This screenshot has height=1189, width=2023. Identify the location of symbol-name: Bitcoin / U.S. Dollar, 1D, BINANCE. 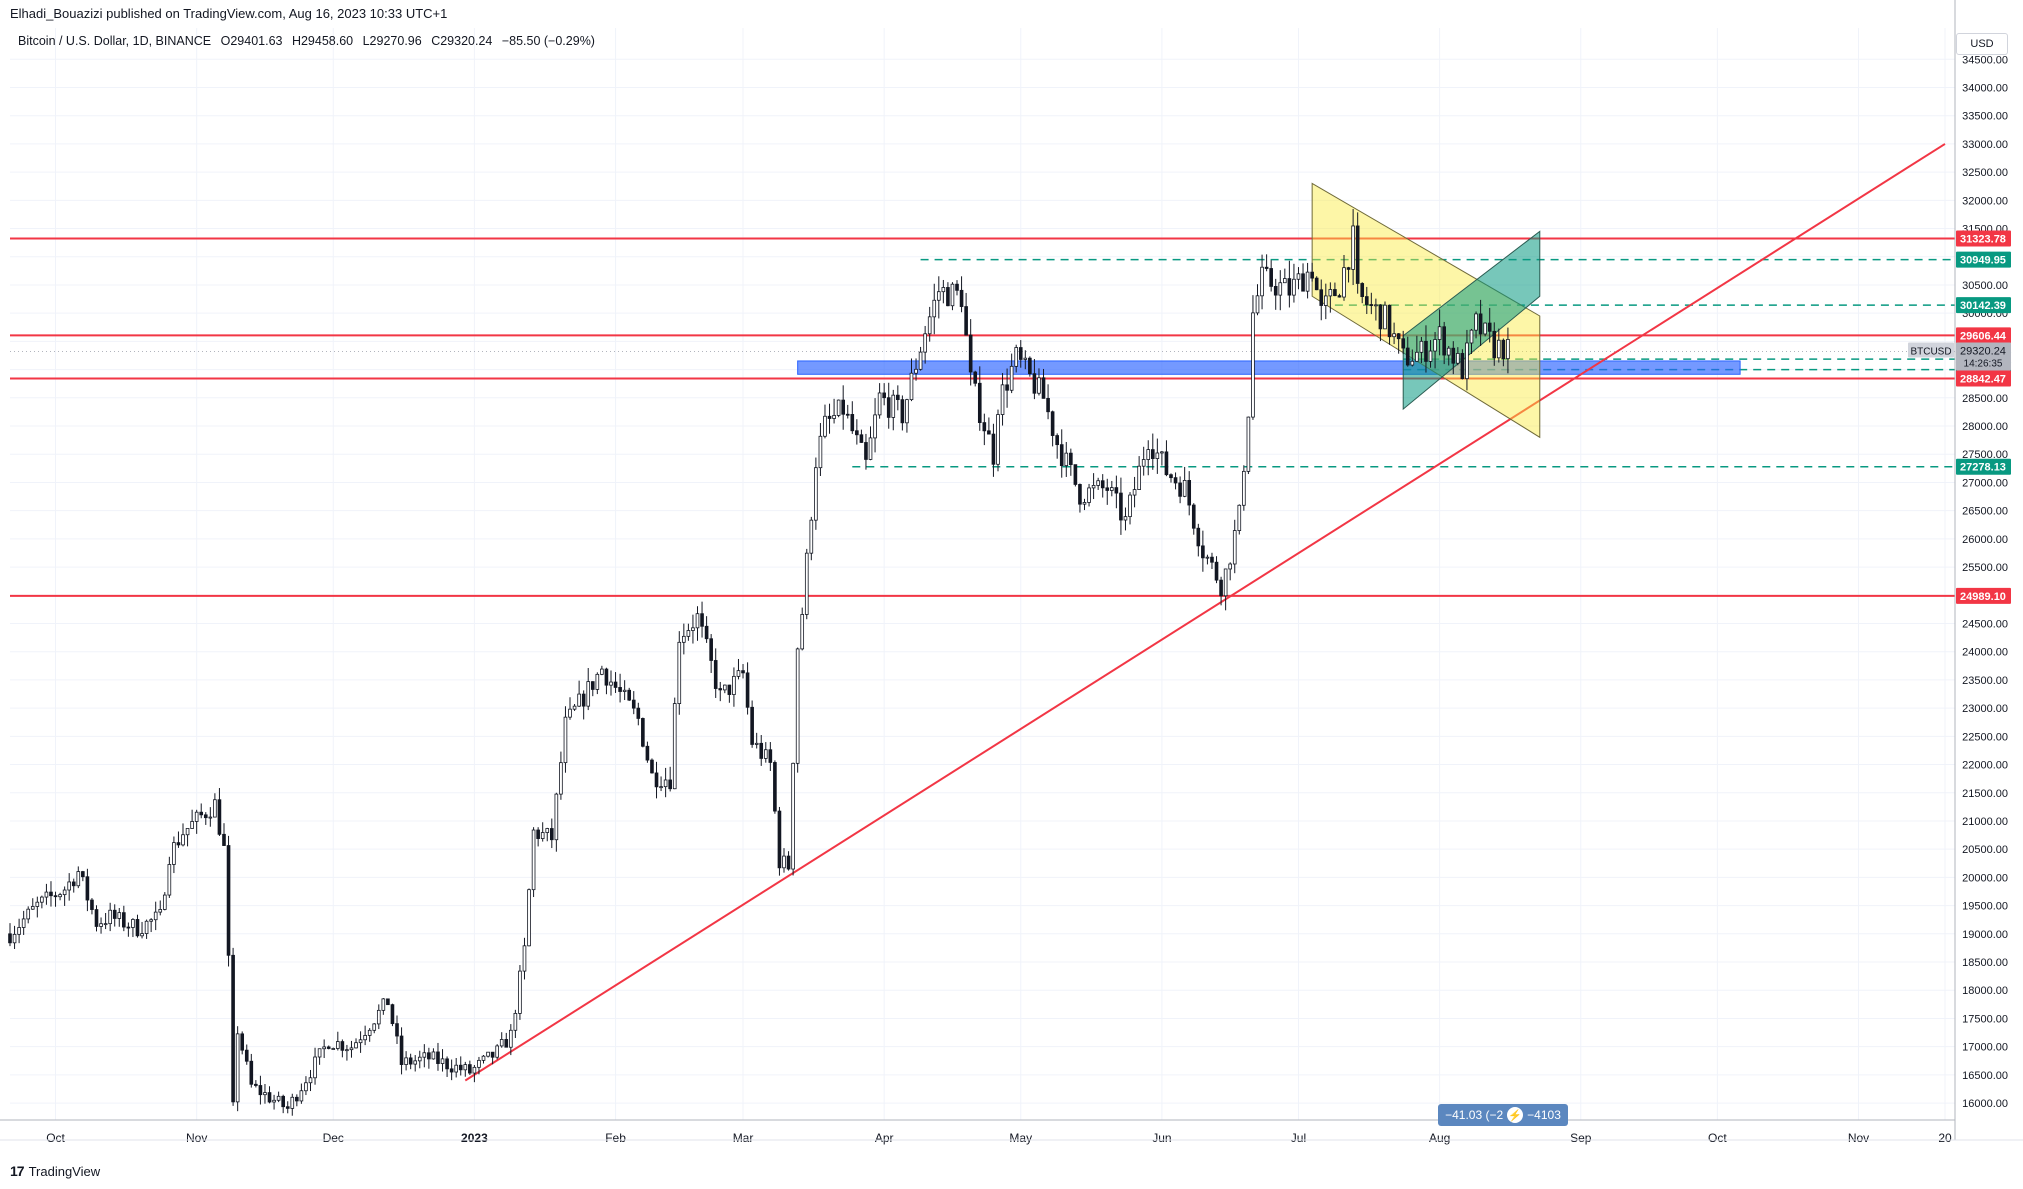
(115, 41).